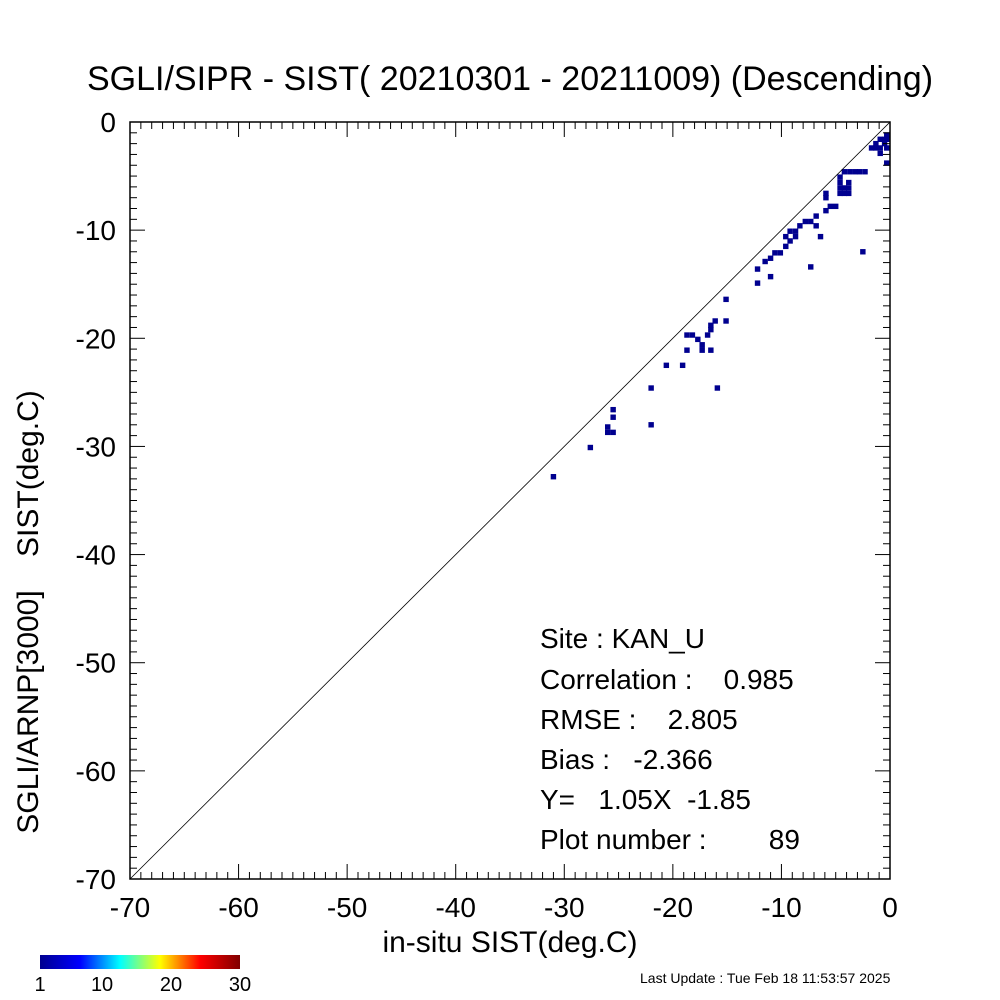 The image size is (1000, 1000). Describe the element at coordinates (645, 799) in the screenshot. I see `stat-regression: Y= 1.05X -1.85` at that location.